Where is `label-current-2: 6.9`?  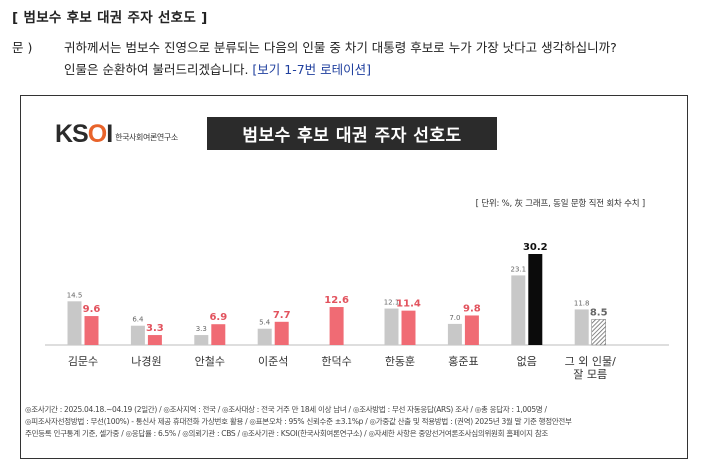 label-current-2: 6.9 is located at coordinates (218, 317).